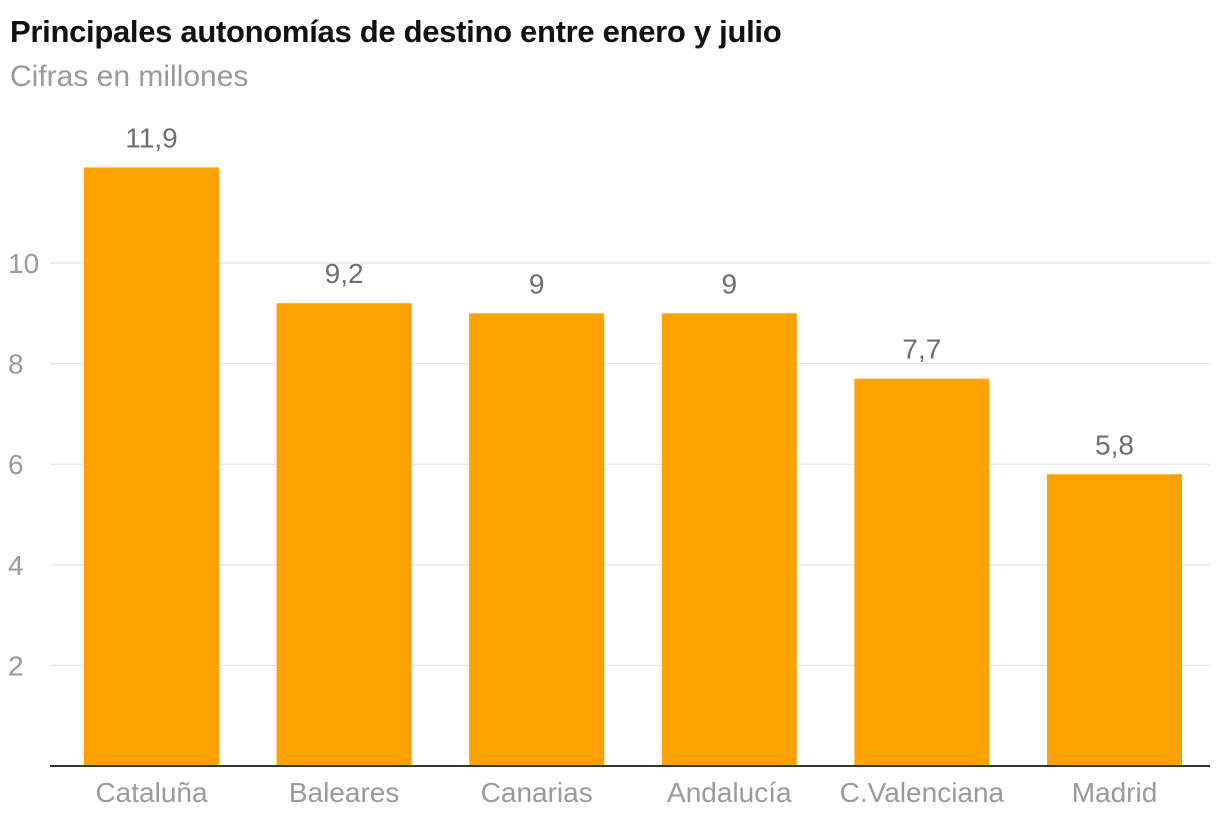 The image size is (1220, 832). What do you see at coordinates (1114, 444) in the screenshot?
I see `data-label: 5,8` at bounding box center [1114, 444].